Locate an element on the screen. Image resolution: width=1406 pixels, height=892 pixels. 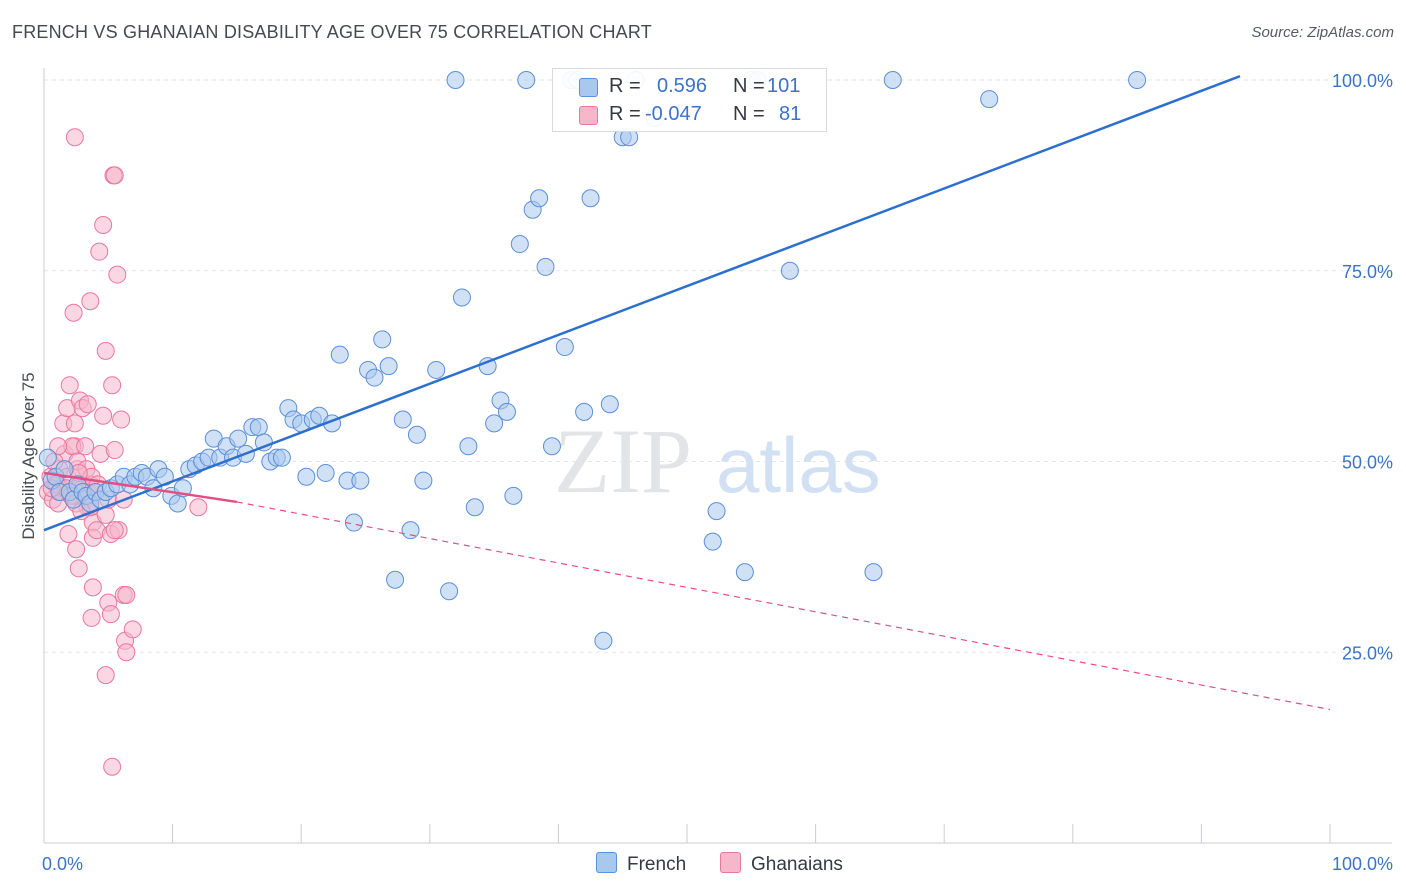
y-tick-label: 50.0% is located at coordinates (1367, 463).